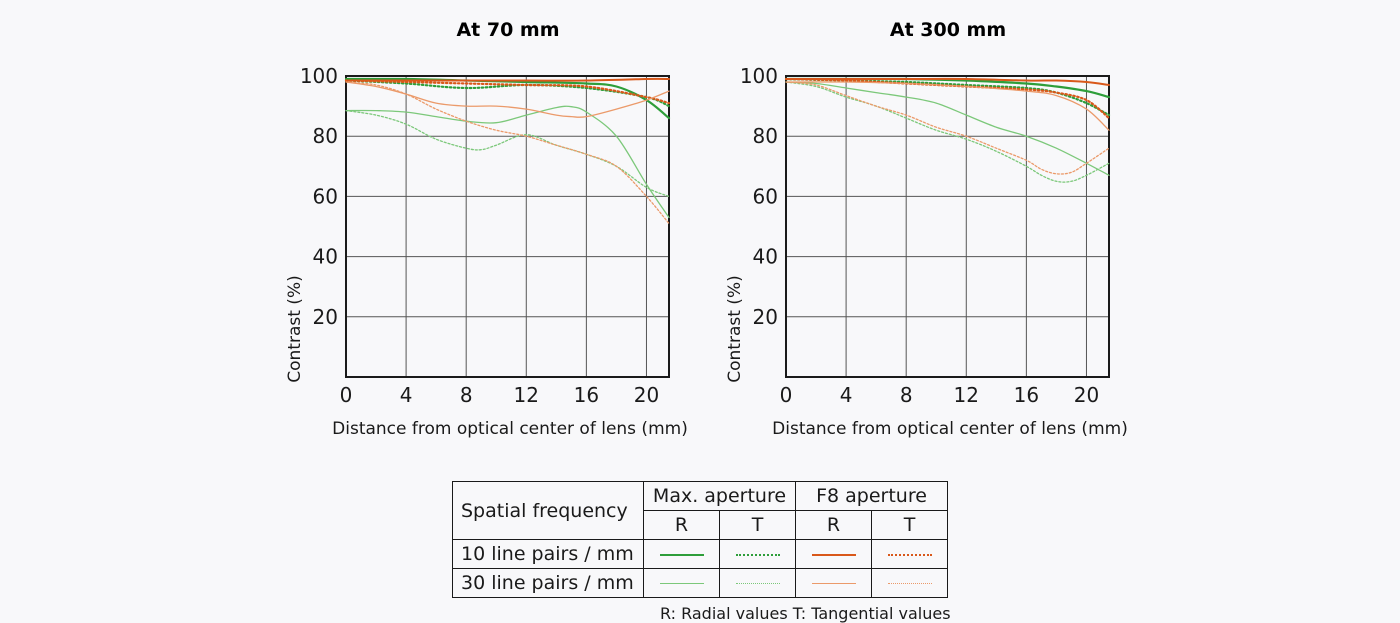  I want to click on legend-f8-r-header: R, so click(833, 525).